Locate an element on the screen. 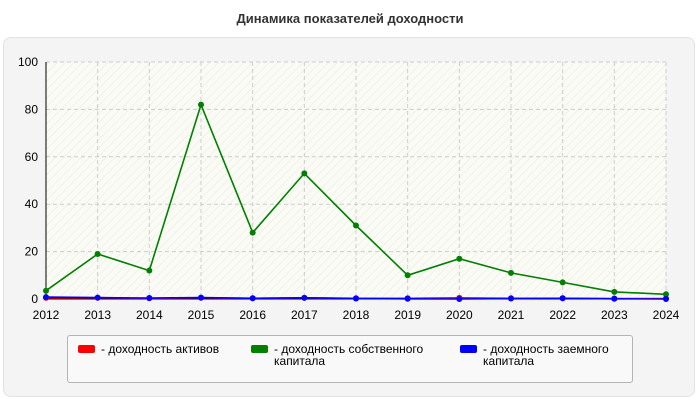 Image resolution: width=700 pixels, height=400 pixels. legend-swatch-equity is located at coordinates (259, 349).